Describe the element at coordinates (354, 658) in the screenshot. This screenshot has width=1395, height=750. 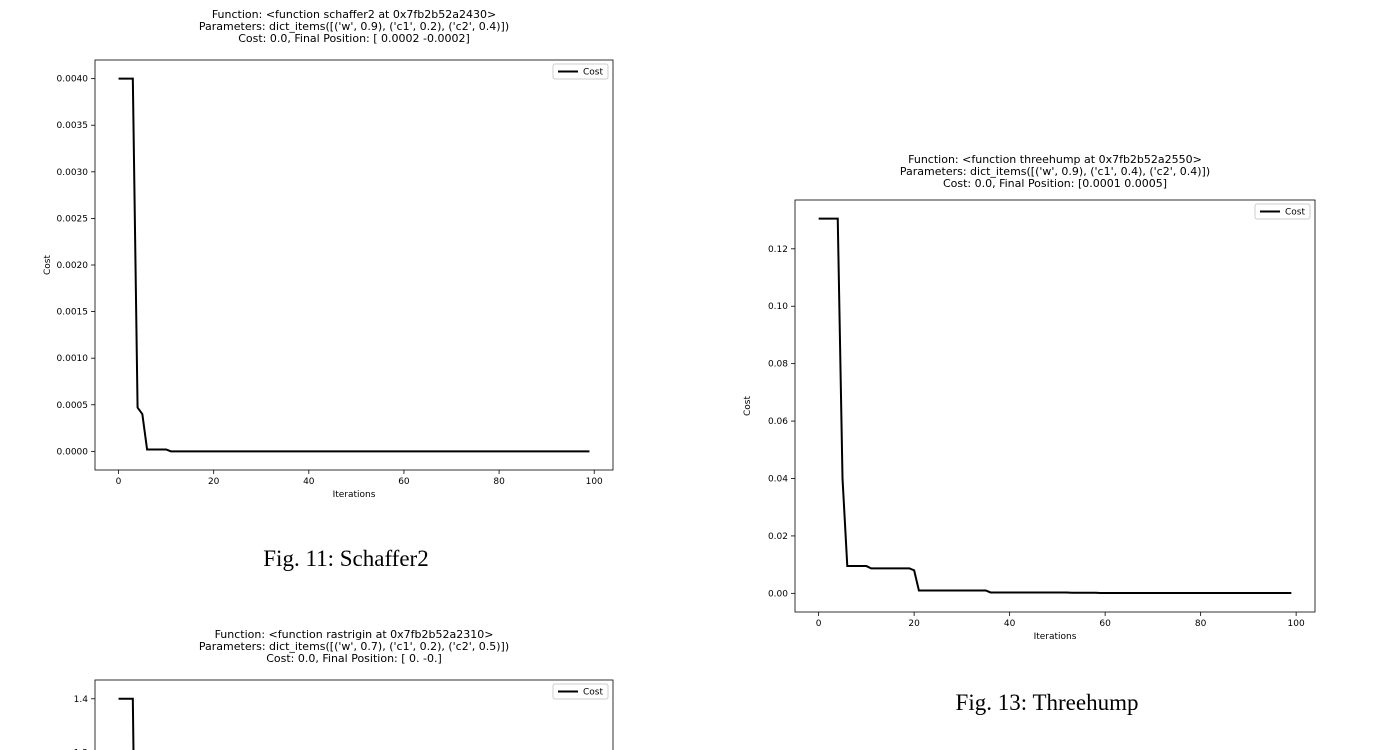
I see `chart-title: Cost: 0.0, Final Position: [ 0. -0.]` at that location.